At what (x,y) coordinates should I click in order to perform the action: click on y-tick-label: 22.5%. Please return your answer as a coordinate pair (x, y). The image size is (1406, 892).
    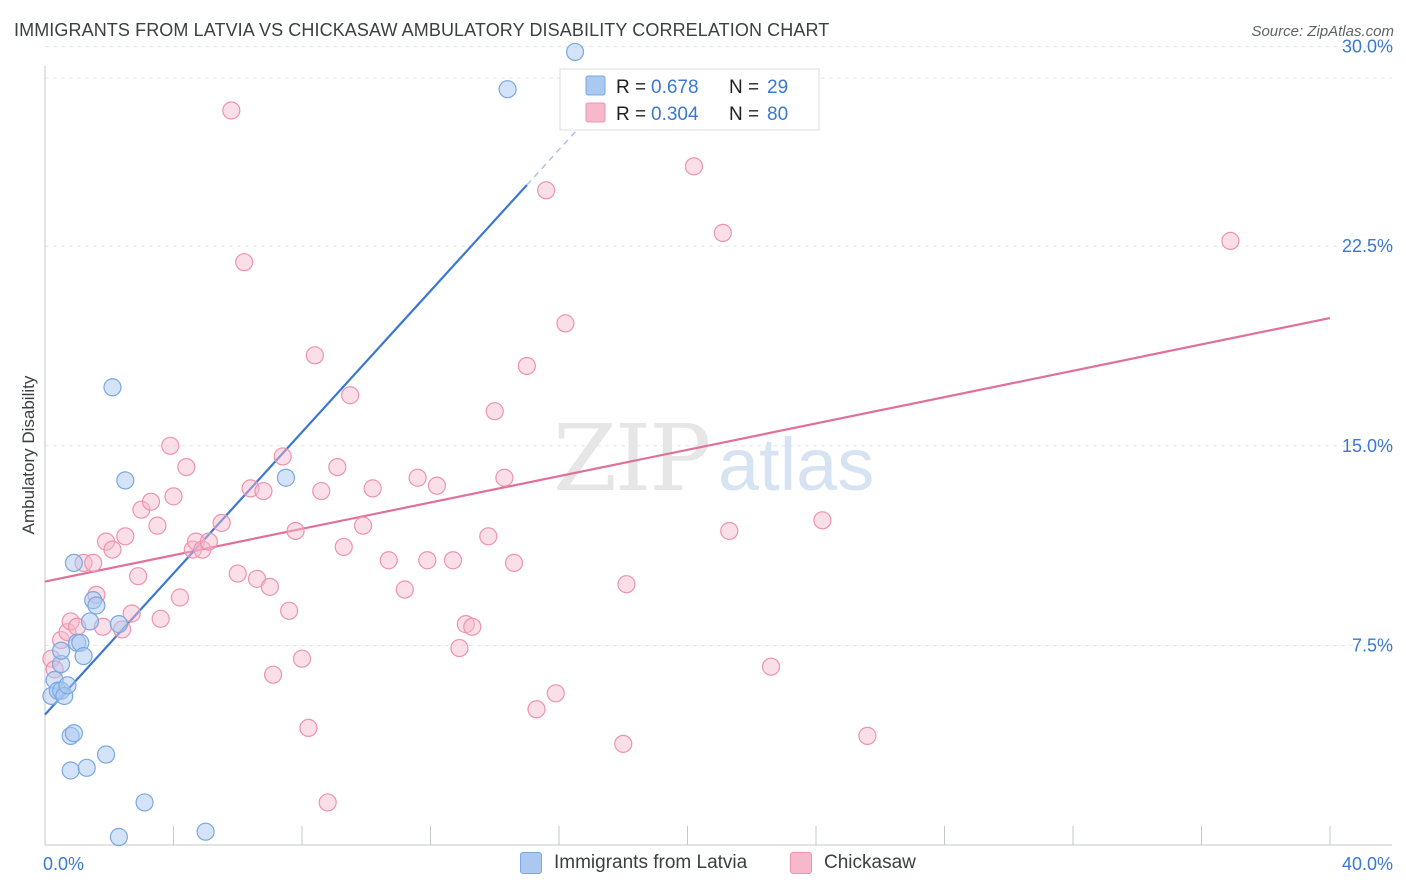
    Looking at the image, I should click on (1367, 246).